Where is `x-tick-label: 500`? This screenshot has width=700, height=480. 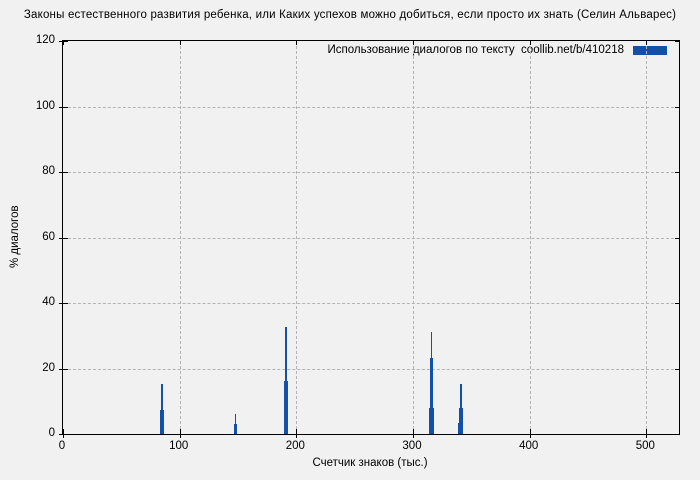
x-tick-label: 500 is located at coordinates (645, 446).